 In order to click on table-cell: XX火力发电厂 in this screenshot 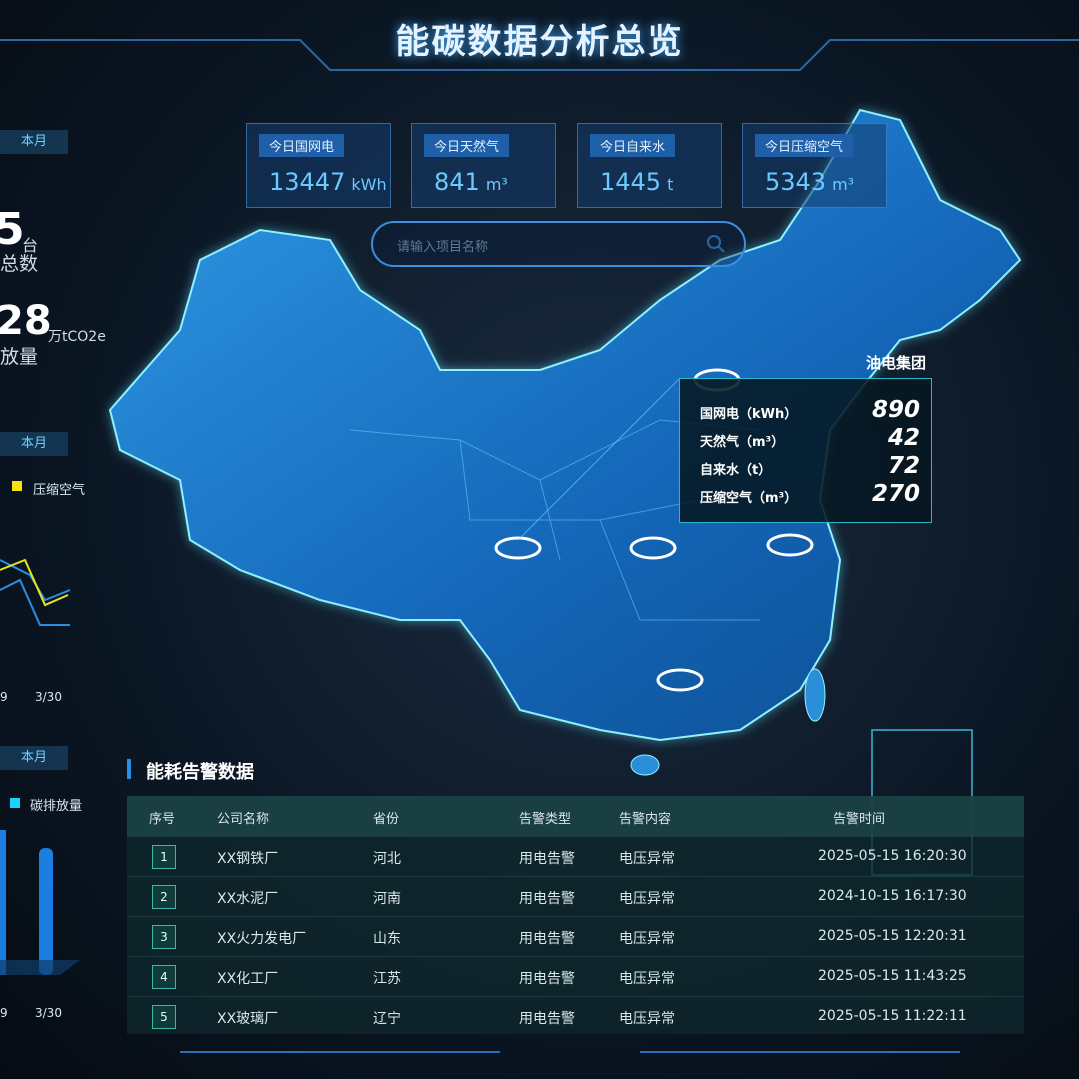, I will do `click(262, 939)`.